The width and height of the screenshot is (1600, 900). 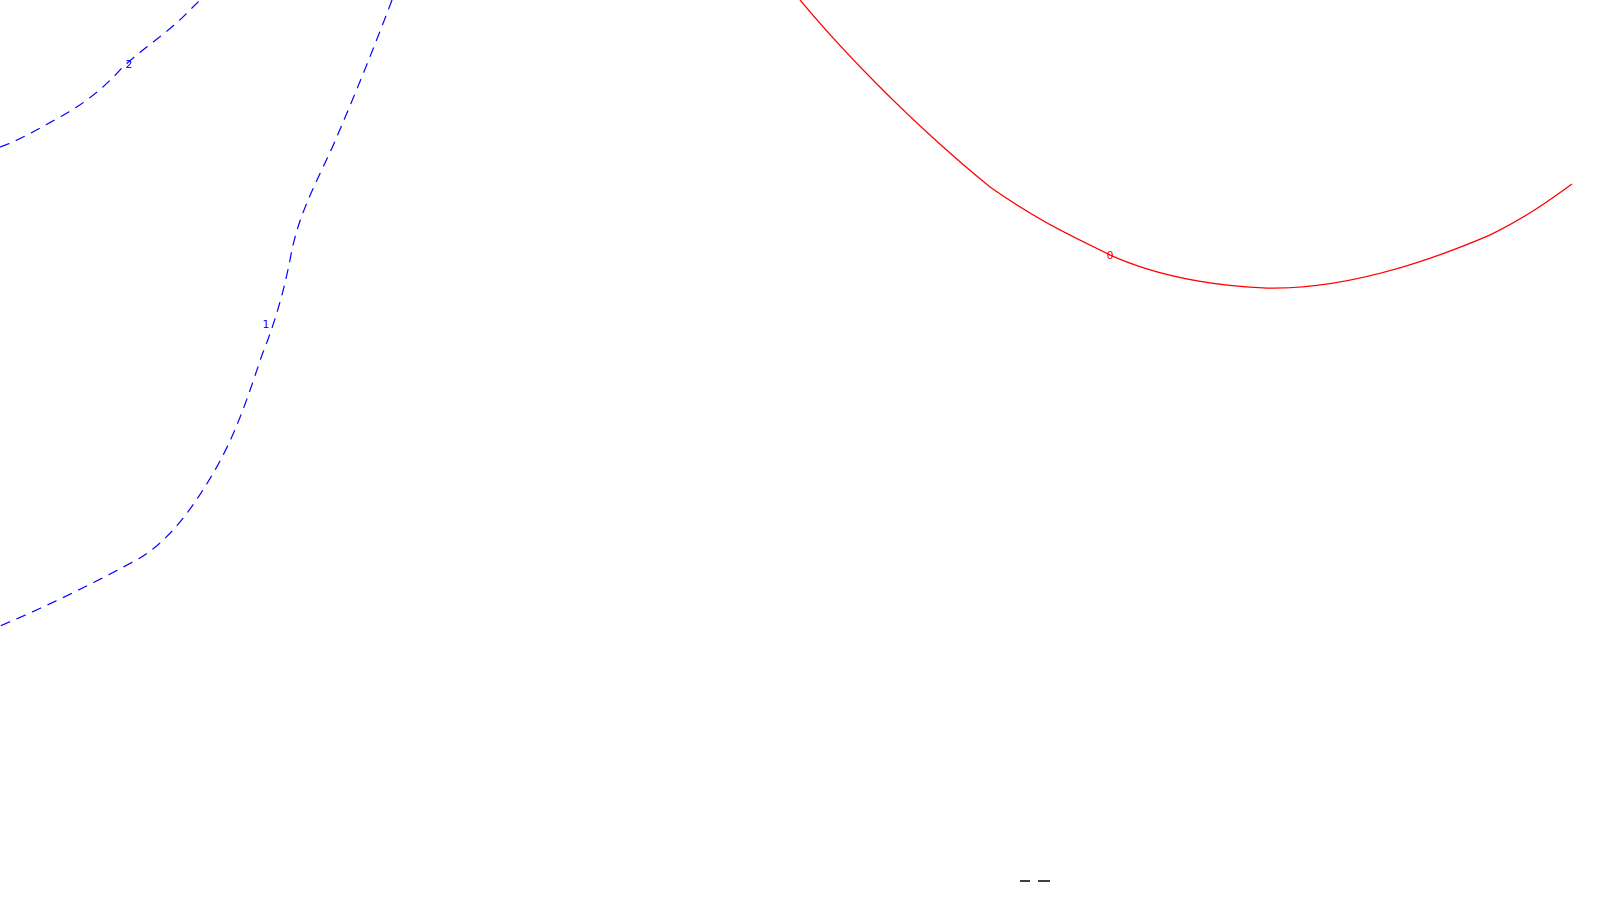 What do you see at coordinates (129, 64) in the screenshot?
I see `contour-label-level-2: 2` at bounding box center [129, 64].